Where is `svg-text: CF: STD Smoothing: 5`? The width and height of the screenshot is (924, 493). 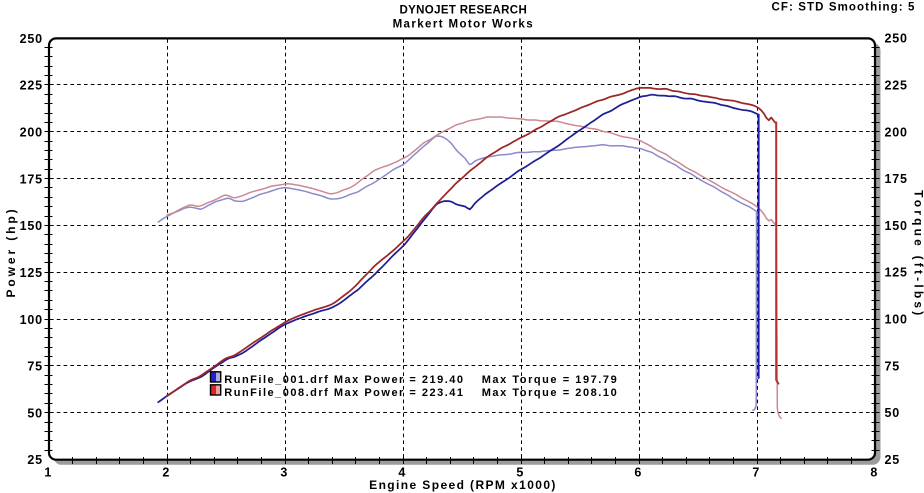
svg-text: CF: STD Smoothing: 5 is located at coordinates (843, 8).